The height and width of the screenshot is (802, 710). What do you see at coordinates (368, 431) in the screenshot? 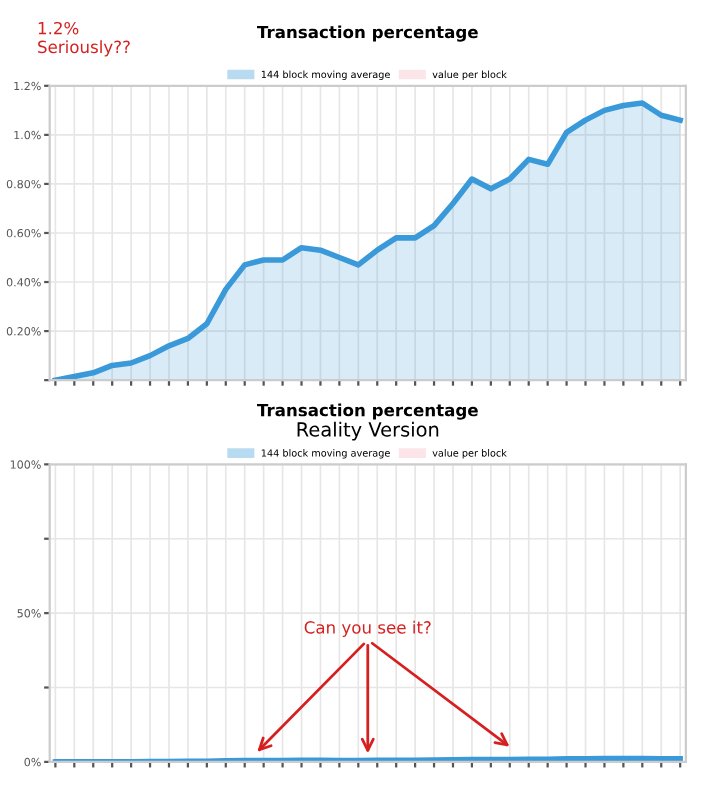
I see `chart-subtitle: Reality Version` at bounding box center [368, 431].